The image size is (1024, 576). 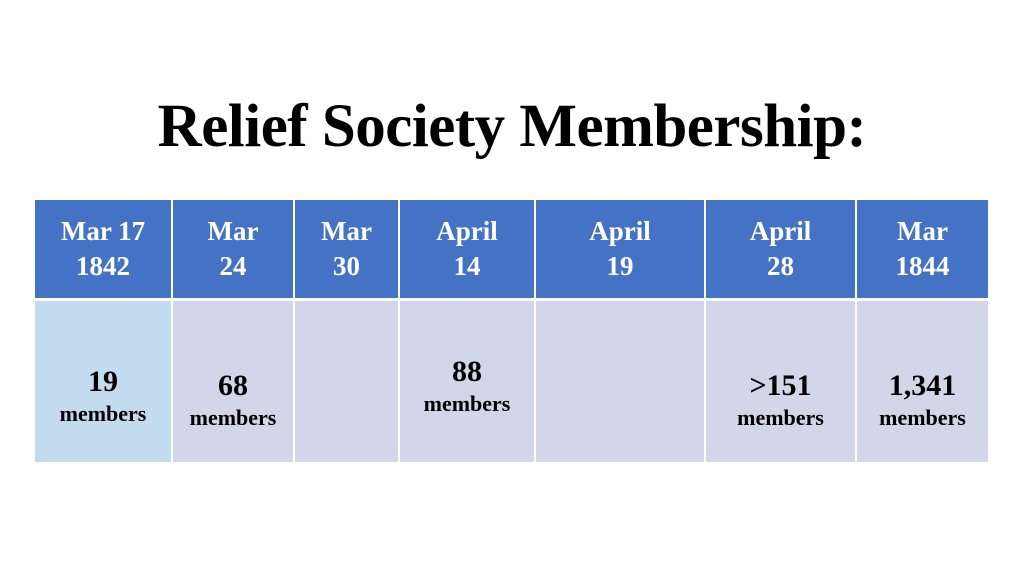 What do you see at coordinates (234, 249) in the screenshot?
I see `column-header-mar-24: Mar 24` at bounding box center [234, 249].